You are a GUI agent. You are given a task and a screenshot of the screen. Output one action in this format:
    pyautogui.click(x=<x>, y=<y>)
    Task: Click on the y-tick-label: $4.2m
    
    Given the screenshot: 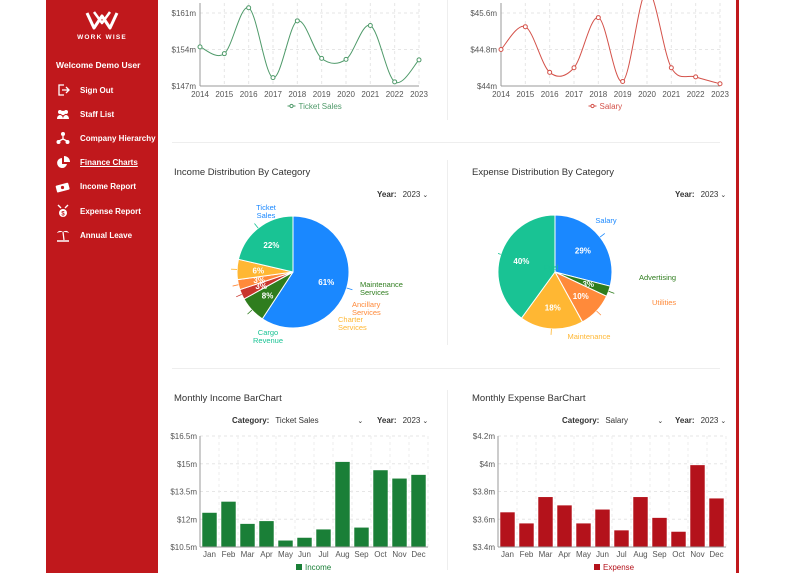 What is the action you would take?
    pyautogui.click(x=484, y=436)
    